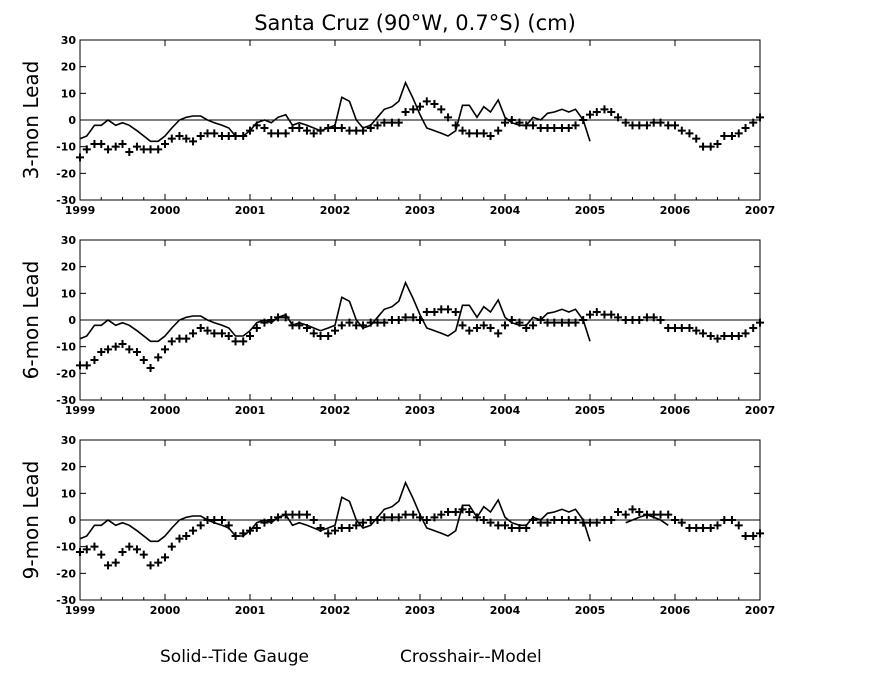  Describe the element at coordinates (66, 400) in the screenshot. I see `y-tick-label: -30` at that location.